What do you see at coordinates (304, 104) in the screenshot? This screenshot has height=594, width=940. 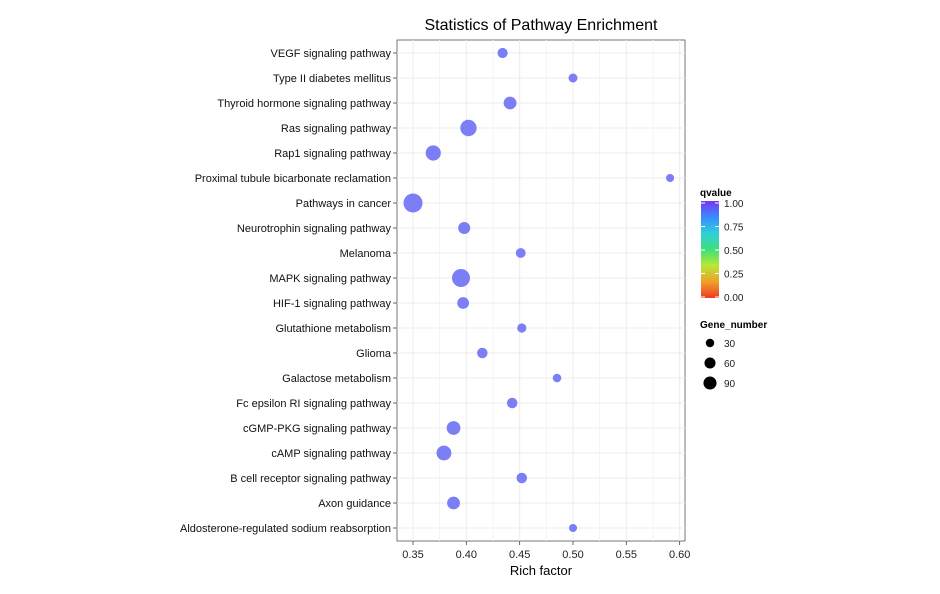 I see `y-tick-label: Thyroid hormone signaling pathway` at bounding box center [304, 104].